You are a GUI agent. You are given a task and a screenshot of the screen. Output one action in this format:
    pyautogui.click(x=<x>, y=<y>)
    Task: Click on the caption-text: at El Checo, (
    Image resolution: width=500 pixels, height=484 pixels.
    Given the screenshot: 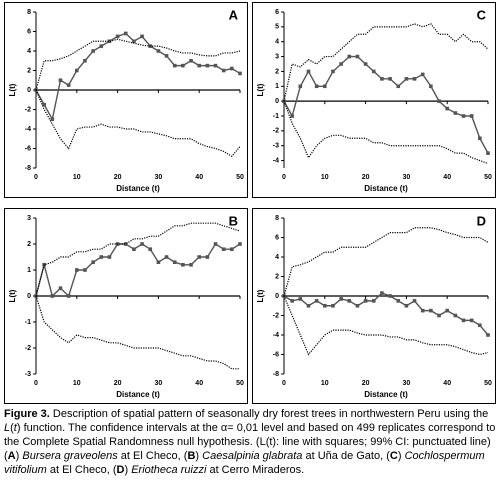 What is the action you would take?
    pyautogui.click(x=152, y=456)
    